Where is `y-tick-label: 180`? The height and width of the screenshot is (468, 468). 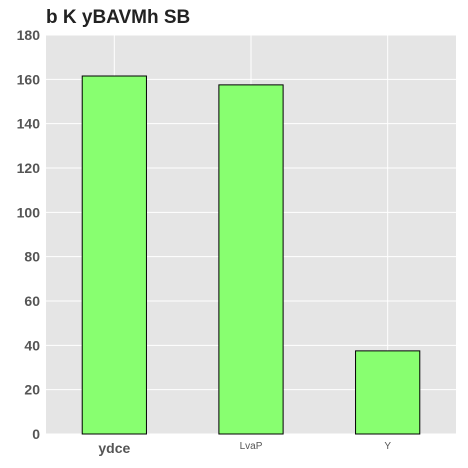
y-tick-label: 180 is located at coordinates (29, 35).